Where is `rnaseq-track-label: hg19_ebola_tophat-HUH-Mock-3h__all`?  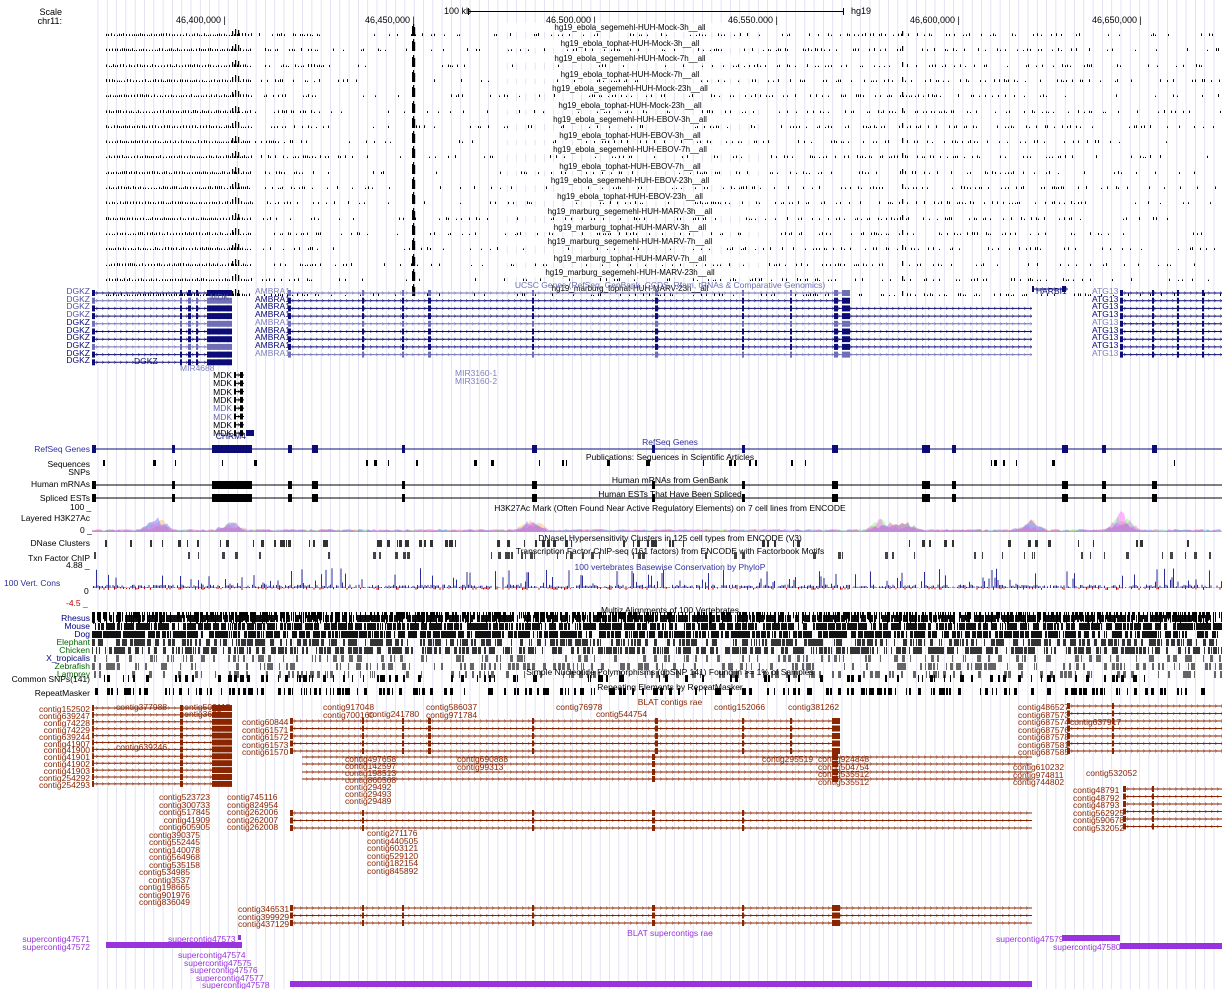 rnaseq-track-label: hg19_ebola_tophat-HUH-Mock-3h__all is located at coordinates (630, 44).